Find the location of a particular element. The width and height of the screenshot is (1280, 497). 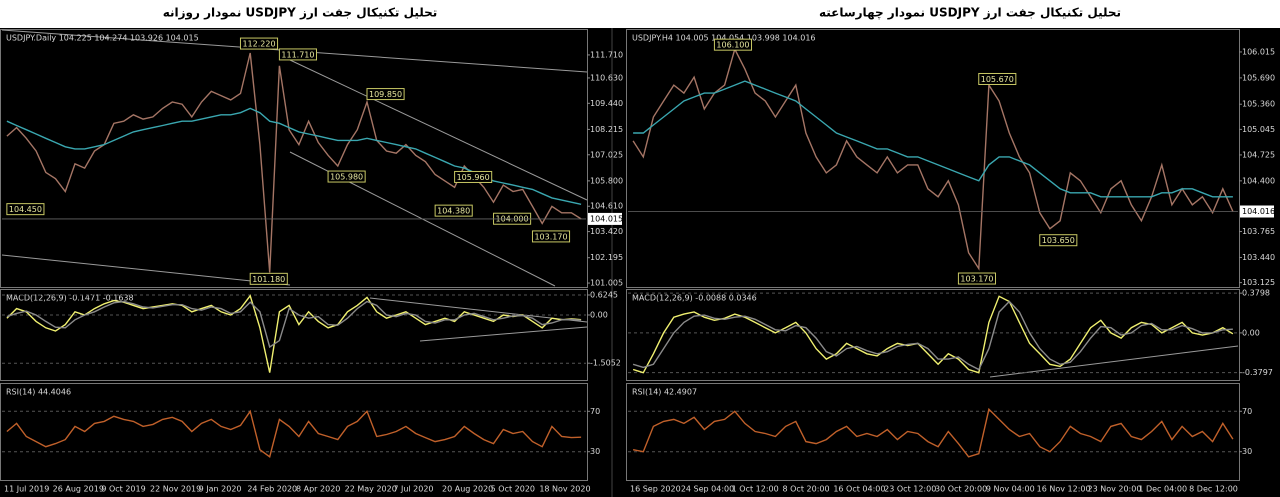

y-tick-label: 104.400 is located at coordinates (1258, 180).